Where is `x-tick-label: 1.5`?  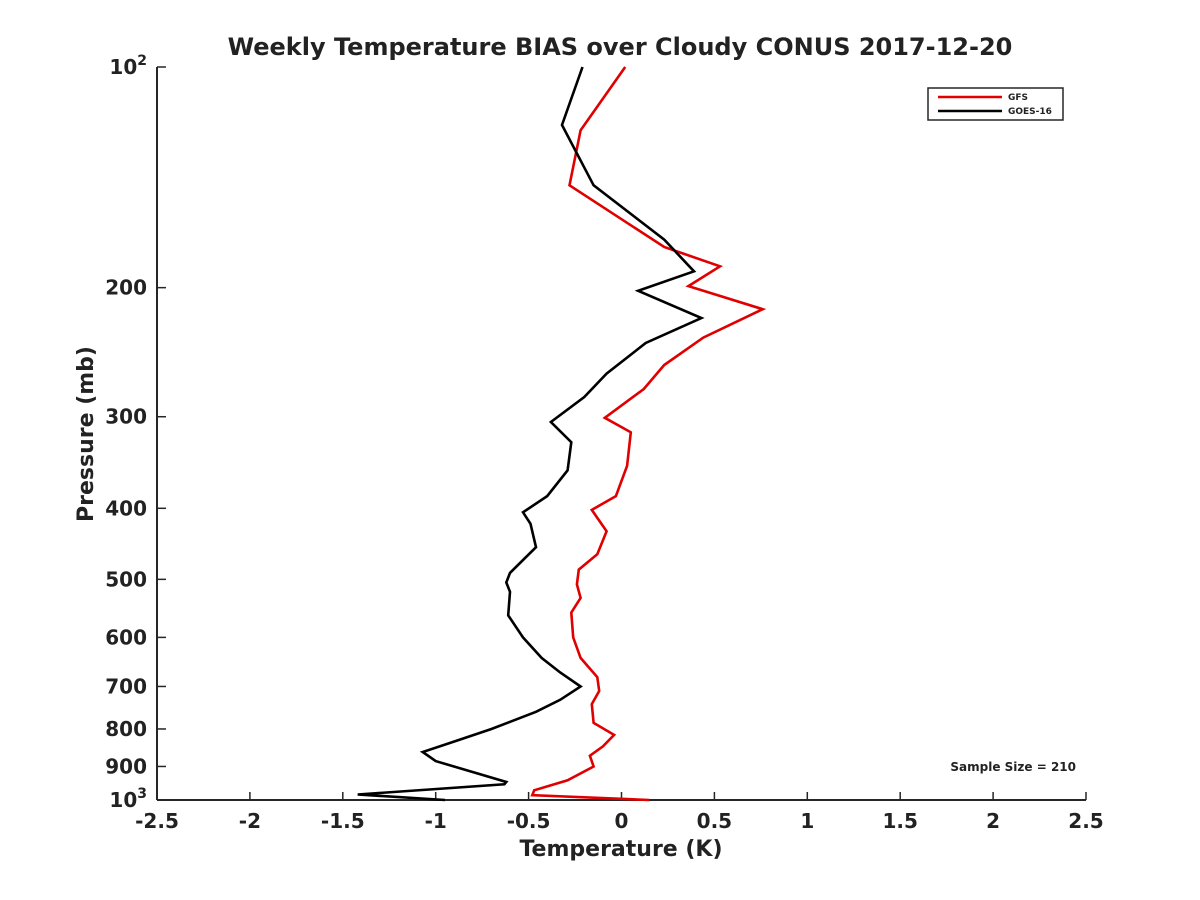 x-tick-label: 1.5 is located at coordinates (899, 821).